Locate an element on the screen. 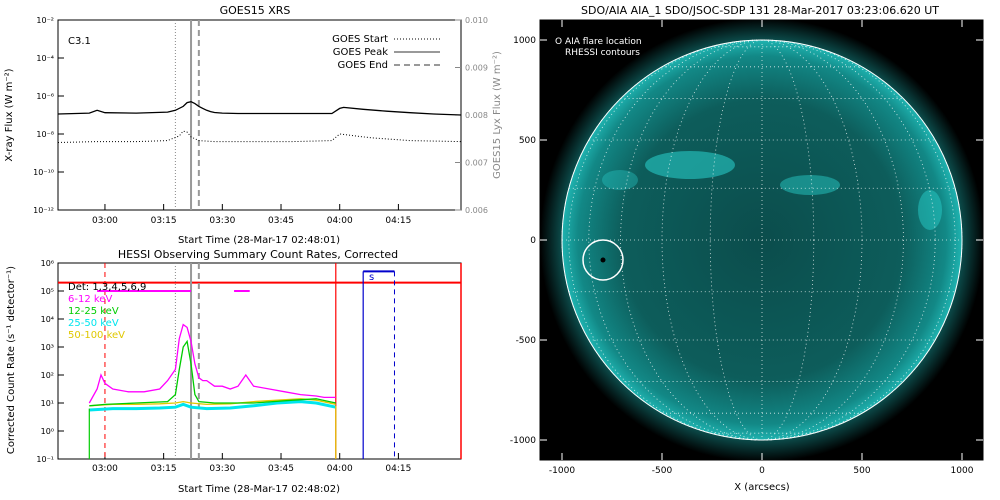 The height and width of the screenshot is (500, 1000). hessi-band-50-100: 50-100 keV is located at coordinates (96, 335).